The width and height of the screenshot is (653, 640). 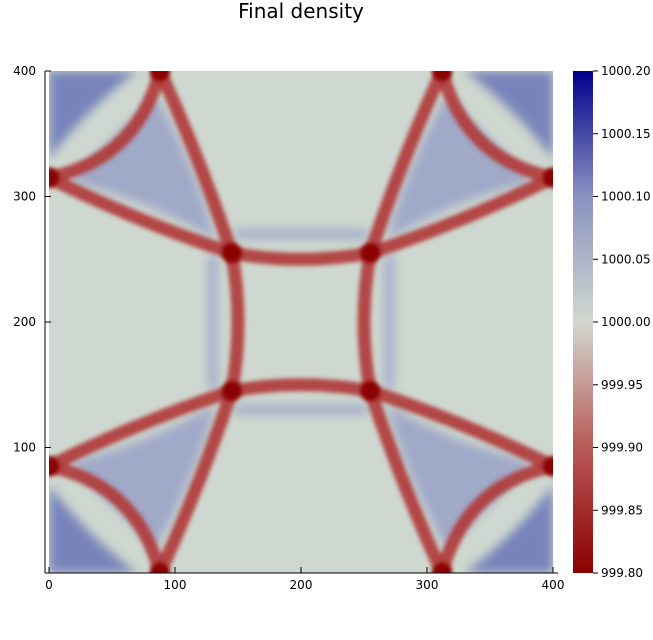 What do you see at coordinates (626, 259) in the screenshot?
I see `colorbar-tick-label: 1000.05` at bounding box center [626, 259].